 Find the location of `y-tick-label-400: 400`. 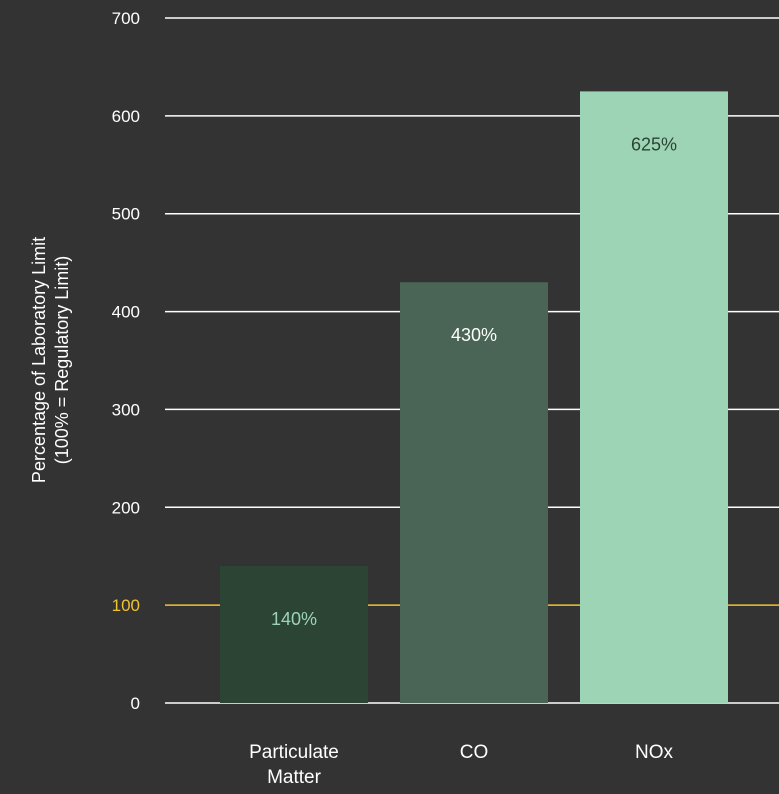

y-tick-label-400: 400 is located at coordinates (126, 312).